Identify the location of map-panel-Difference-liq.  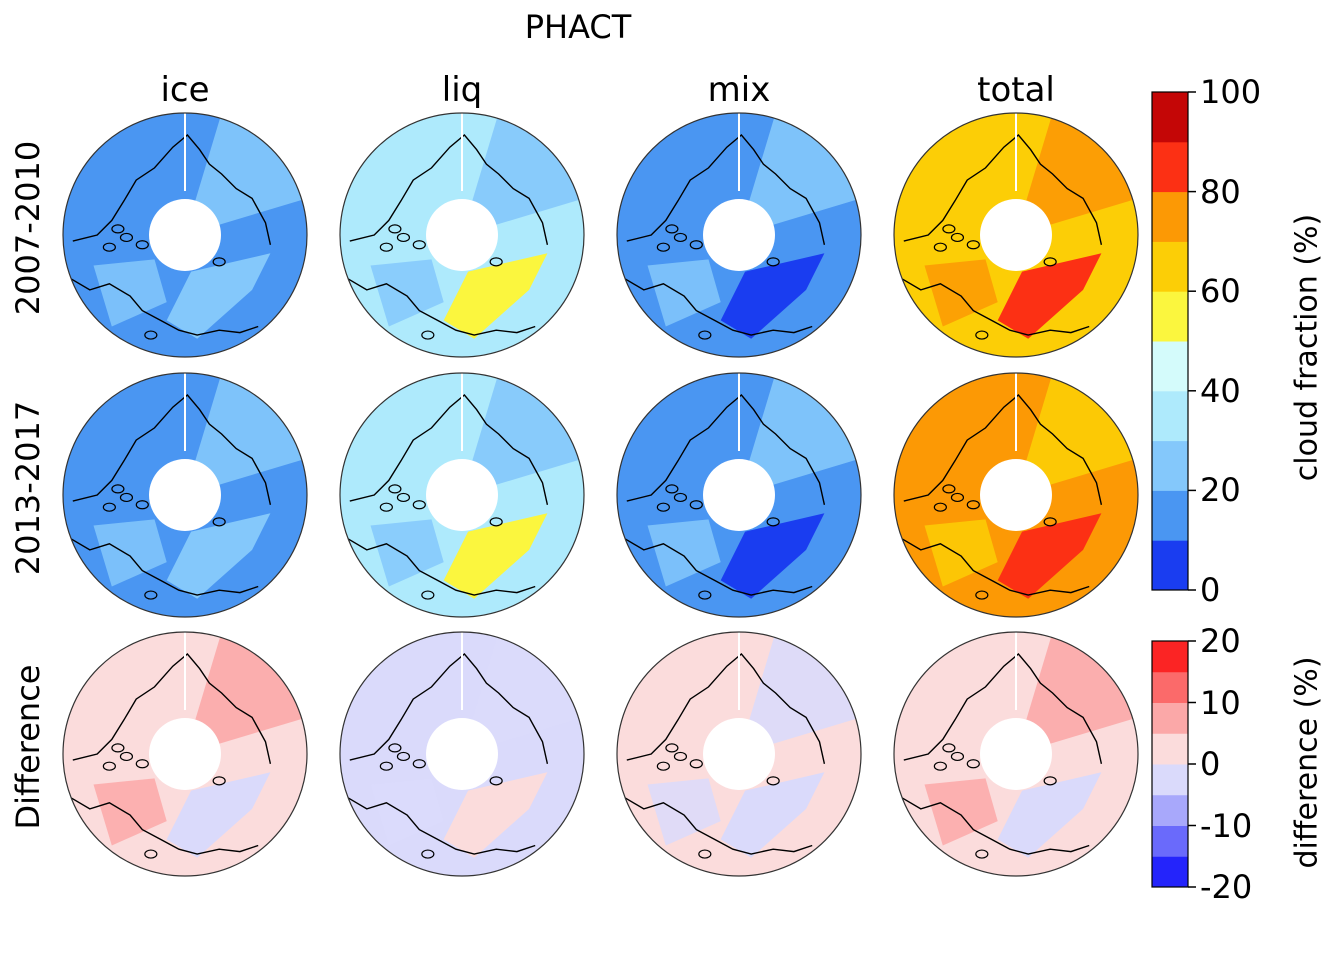
(462, 754).